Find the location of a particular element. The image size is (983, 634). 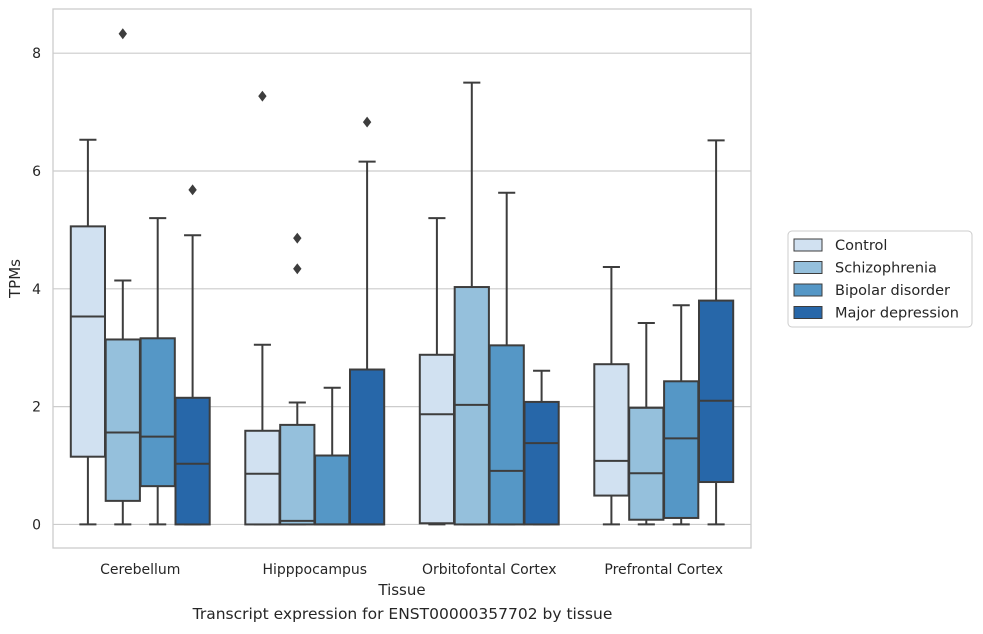

x-axis-label: Tissue is located at coordinates (401, 590).